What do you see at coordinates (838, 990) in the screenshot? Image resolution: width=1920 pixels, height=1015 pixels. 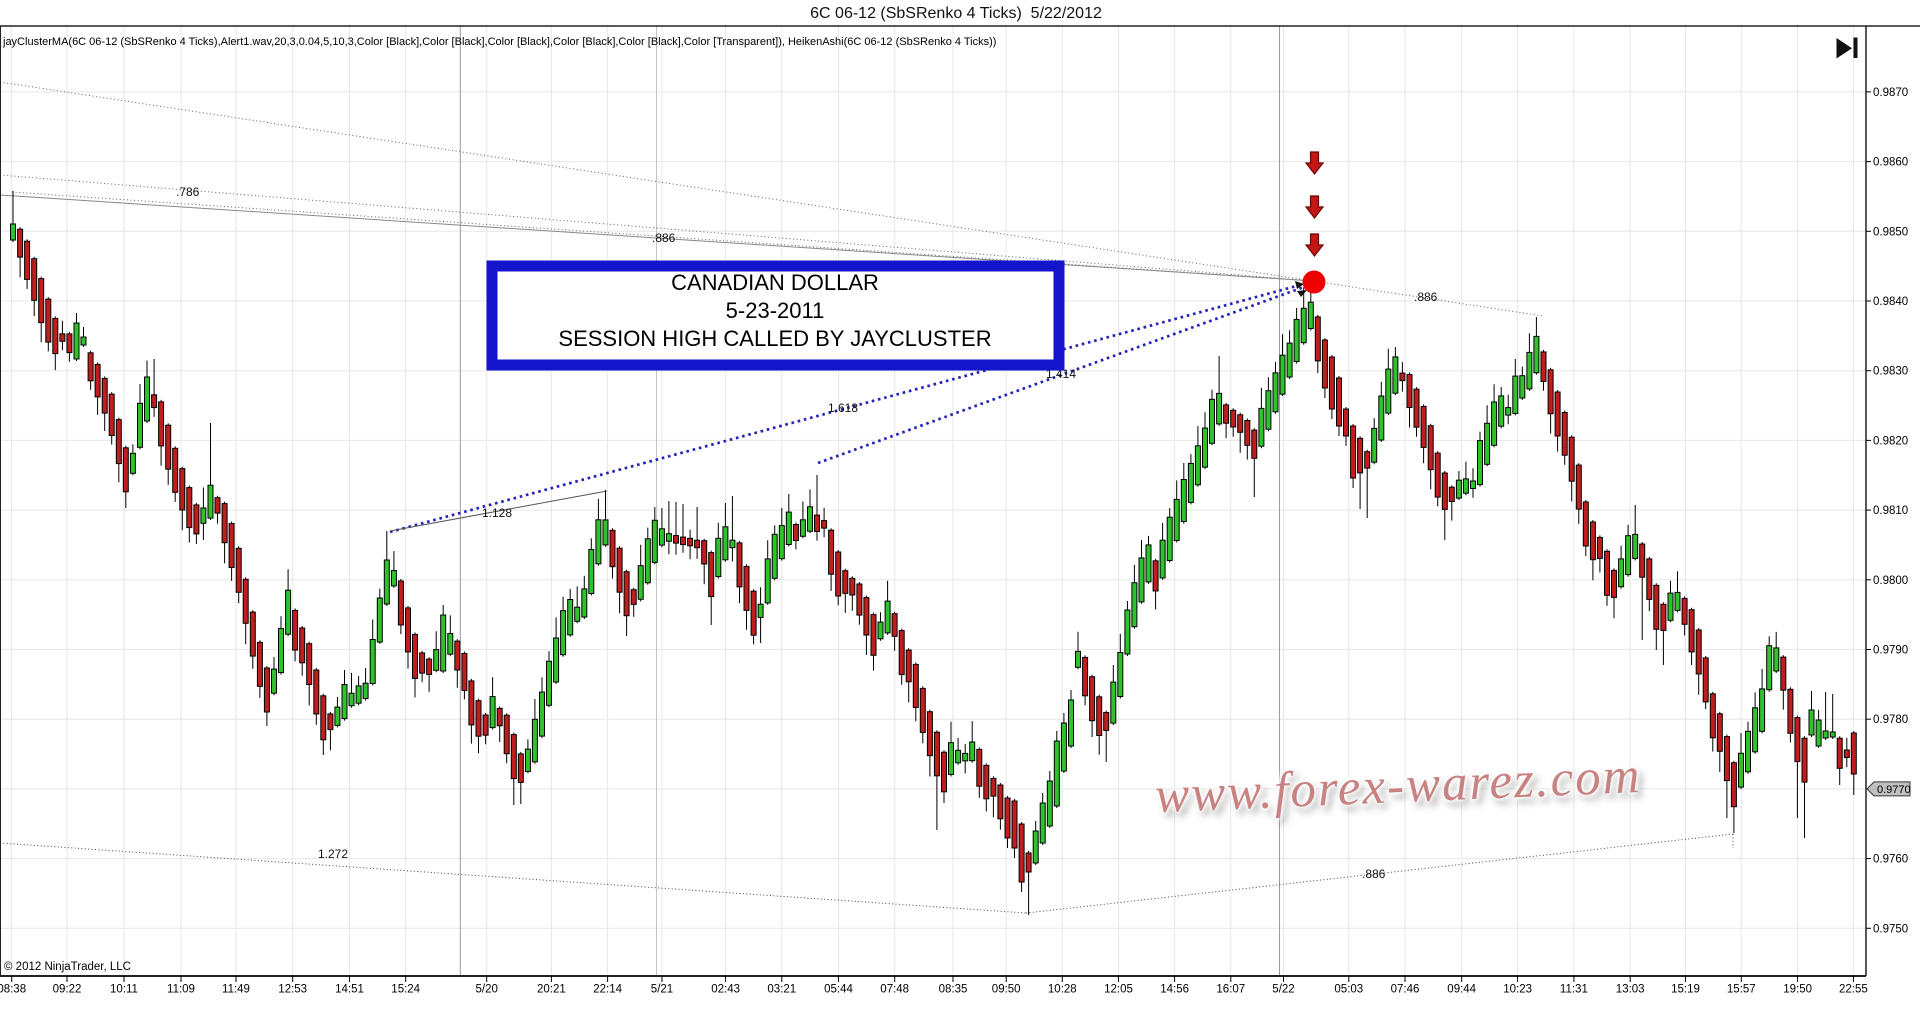 I see `svg-text: 05:44` at bounding box center [838, 990].